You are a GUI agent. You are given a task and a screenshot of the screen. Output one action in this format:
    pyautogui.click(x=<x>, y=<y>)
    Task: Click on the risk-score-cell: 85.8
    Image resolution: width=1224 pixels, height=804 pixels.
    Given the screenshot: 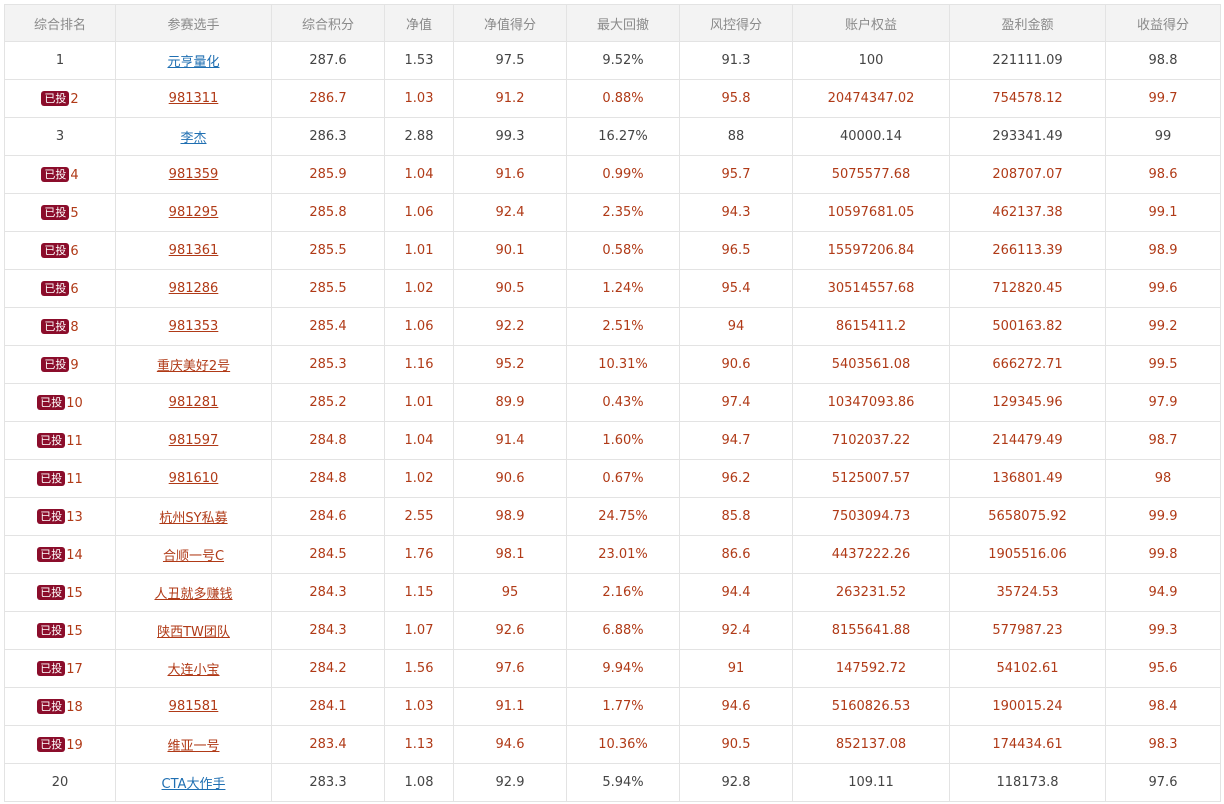 What is the action you would take?
    pyautogui.click(x=736, y=516)
    